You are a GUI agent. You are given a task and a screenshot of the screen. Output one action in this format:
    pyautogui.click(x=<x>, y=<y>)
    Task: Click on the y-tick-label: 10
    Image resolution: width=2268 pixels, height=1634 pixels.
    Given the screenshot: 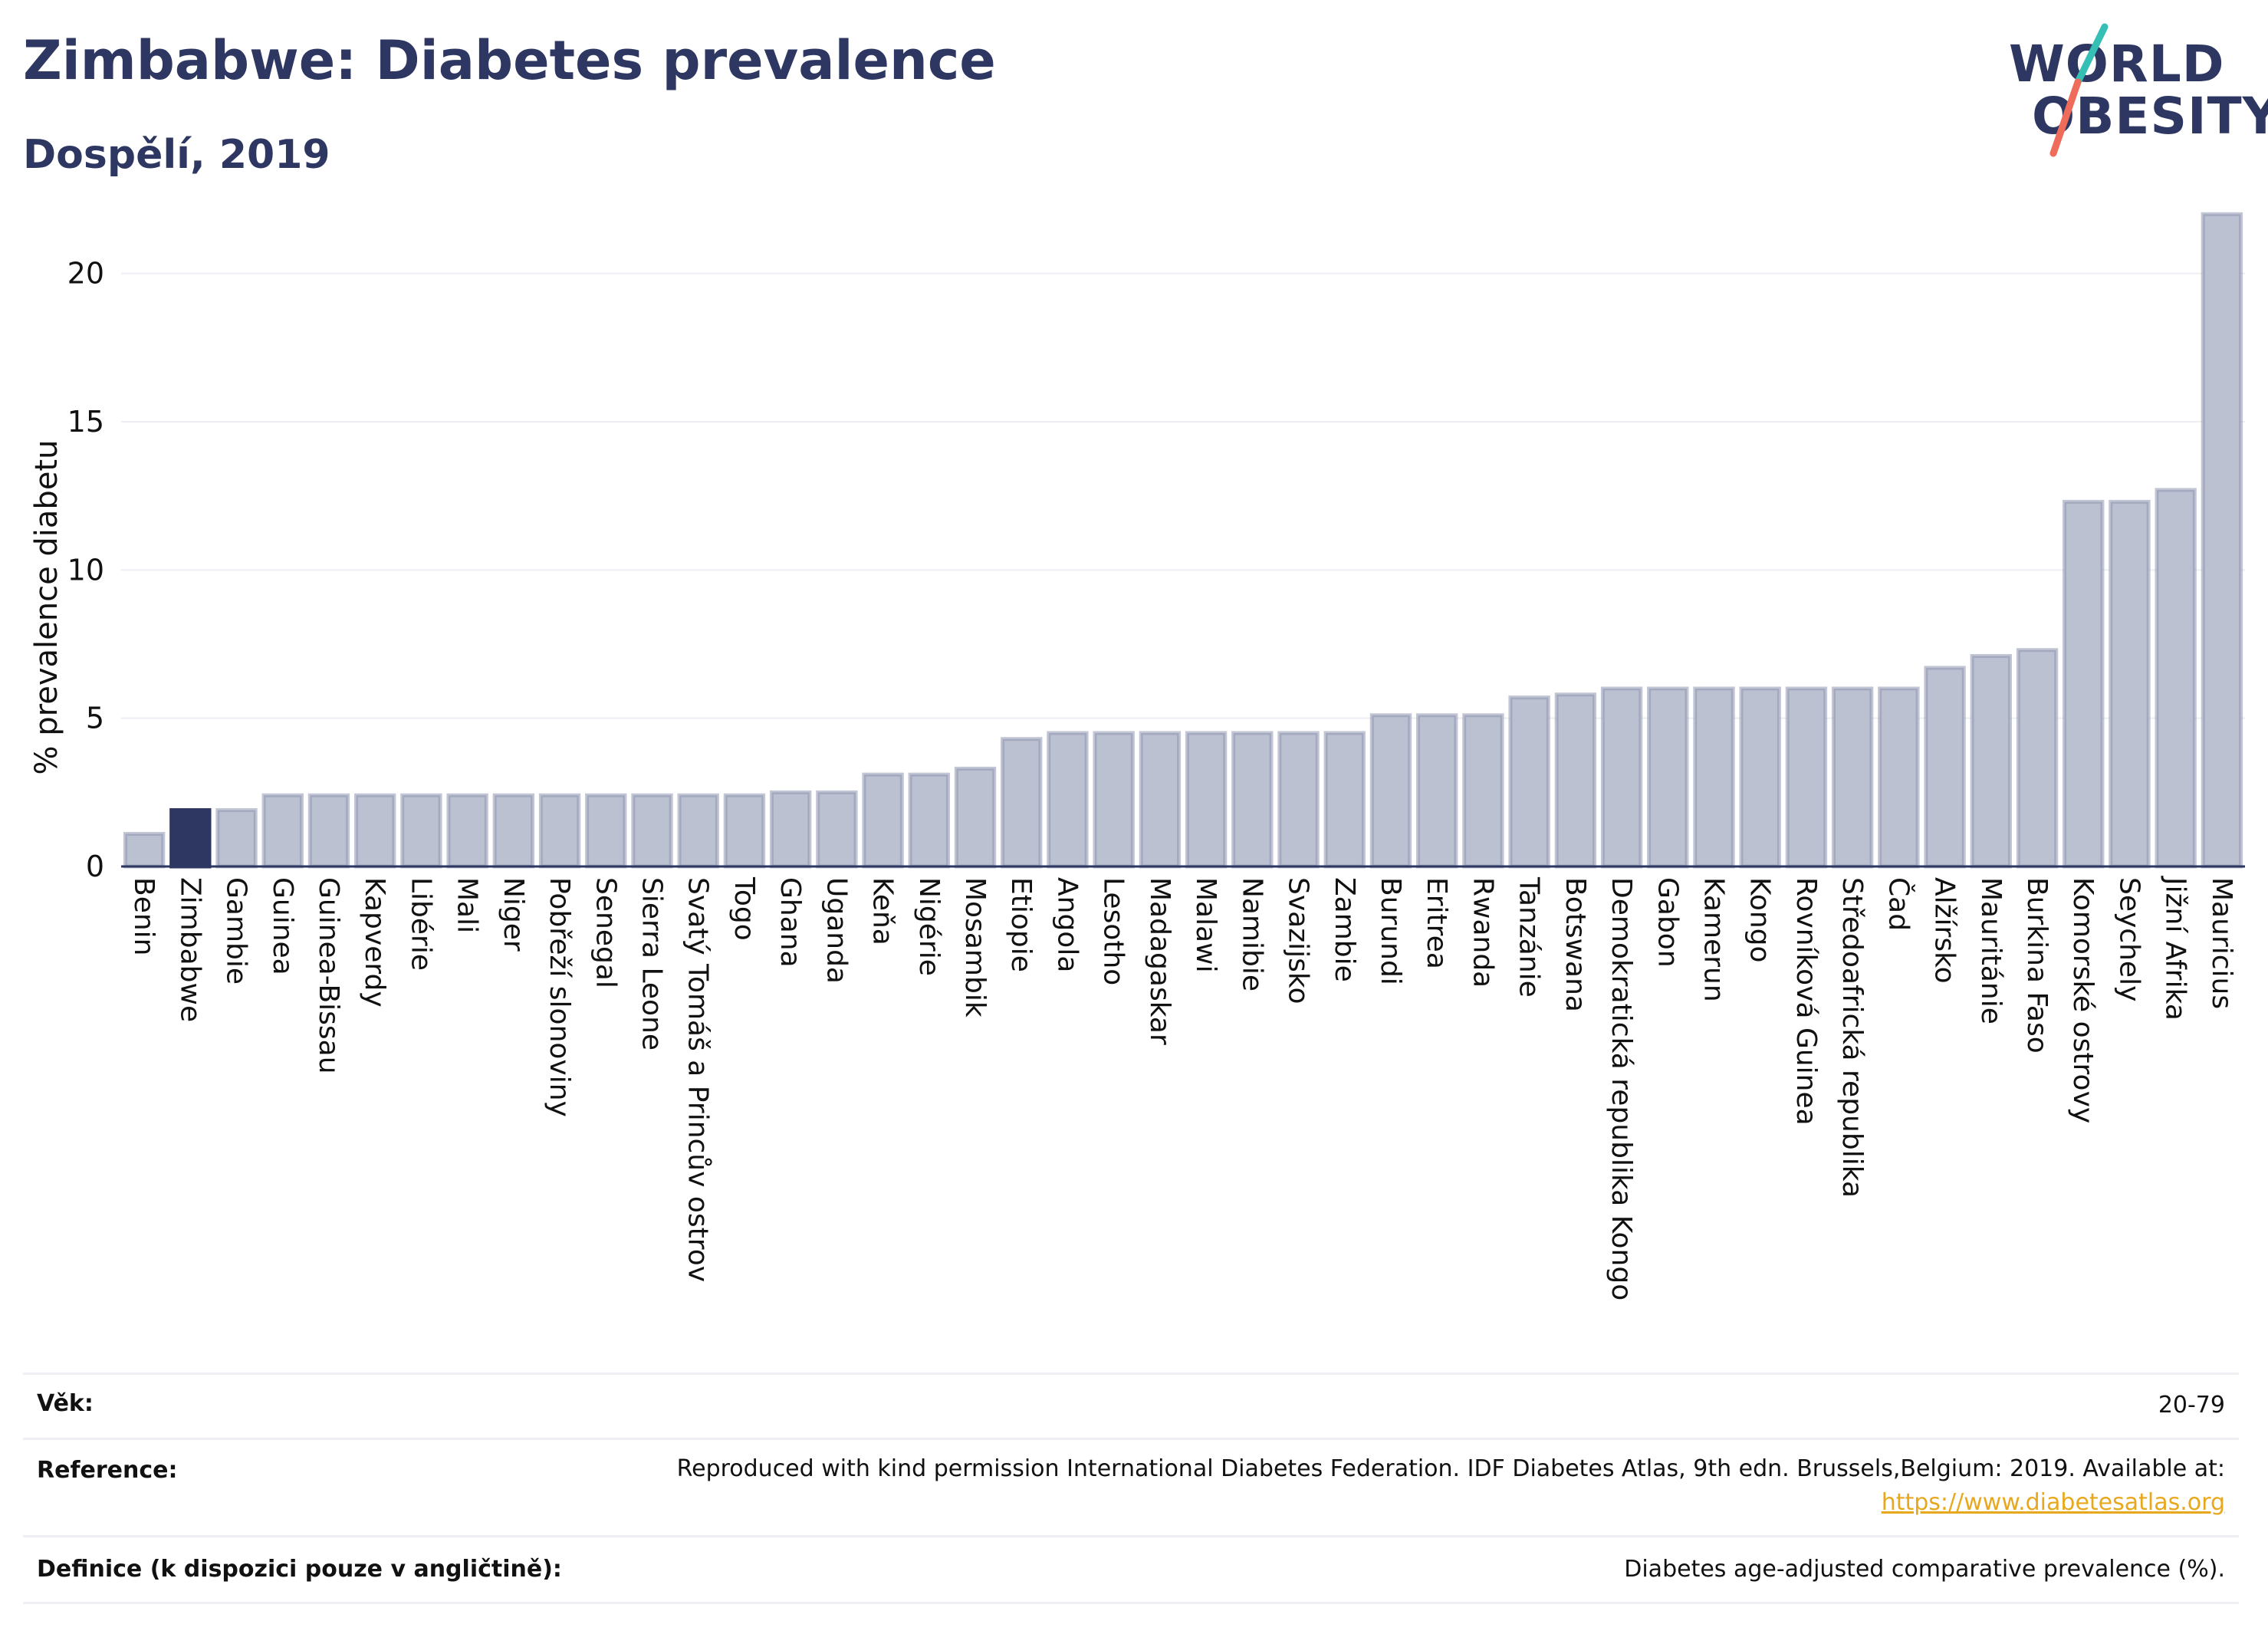 What is the action you would take?
    pyautogui.click(x=85, y=570)
    